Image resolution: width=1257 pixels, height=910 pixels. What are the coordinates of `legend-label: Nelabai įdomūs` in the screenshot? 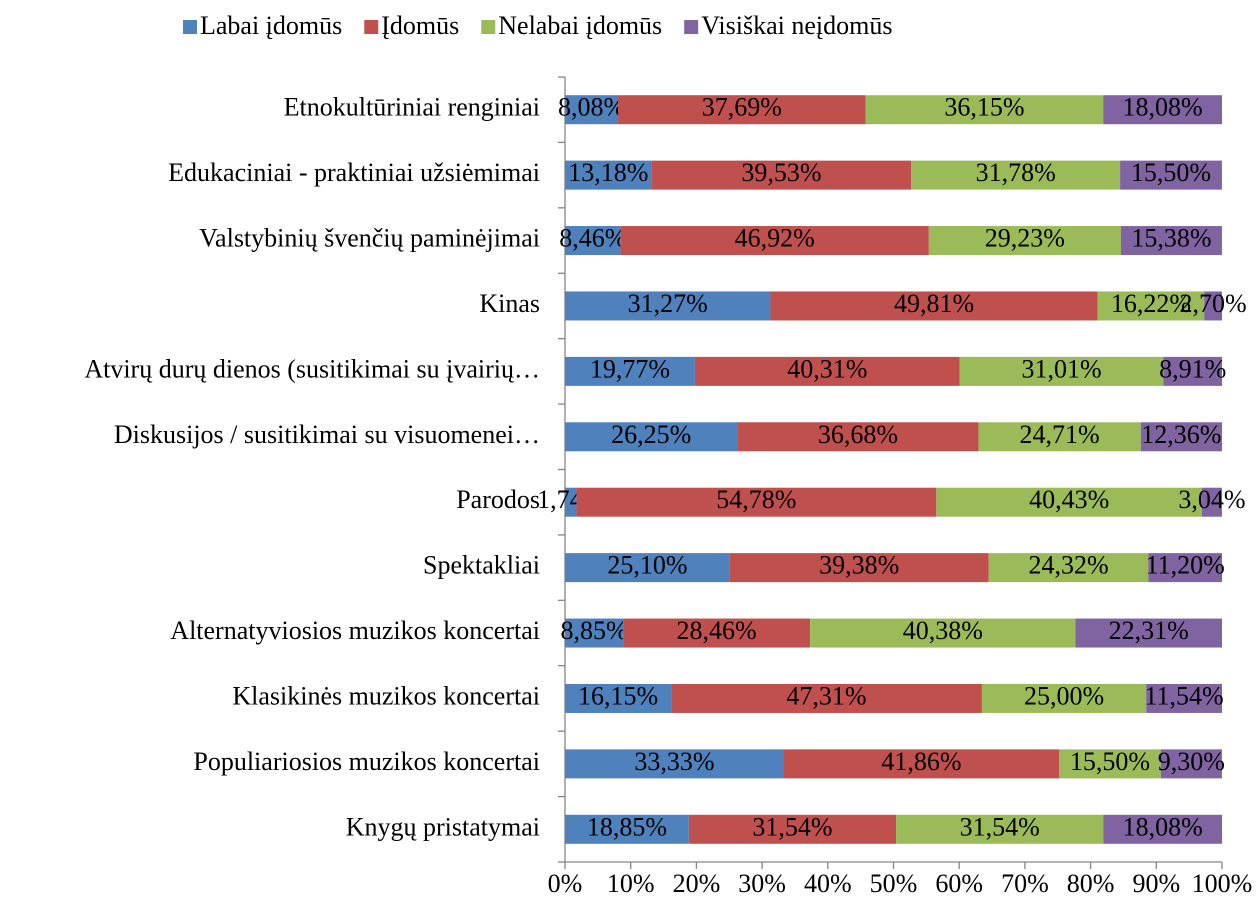 It's located at (580, 25).